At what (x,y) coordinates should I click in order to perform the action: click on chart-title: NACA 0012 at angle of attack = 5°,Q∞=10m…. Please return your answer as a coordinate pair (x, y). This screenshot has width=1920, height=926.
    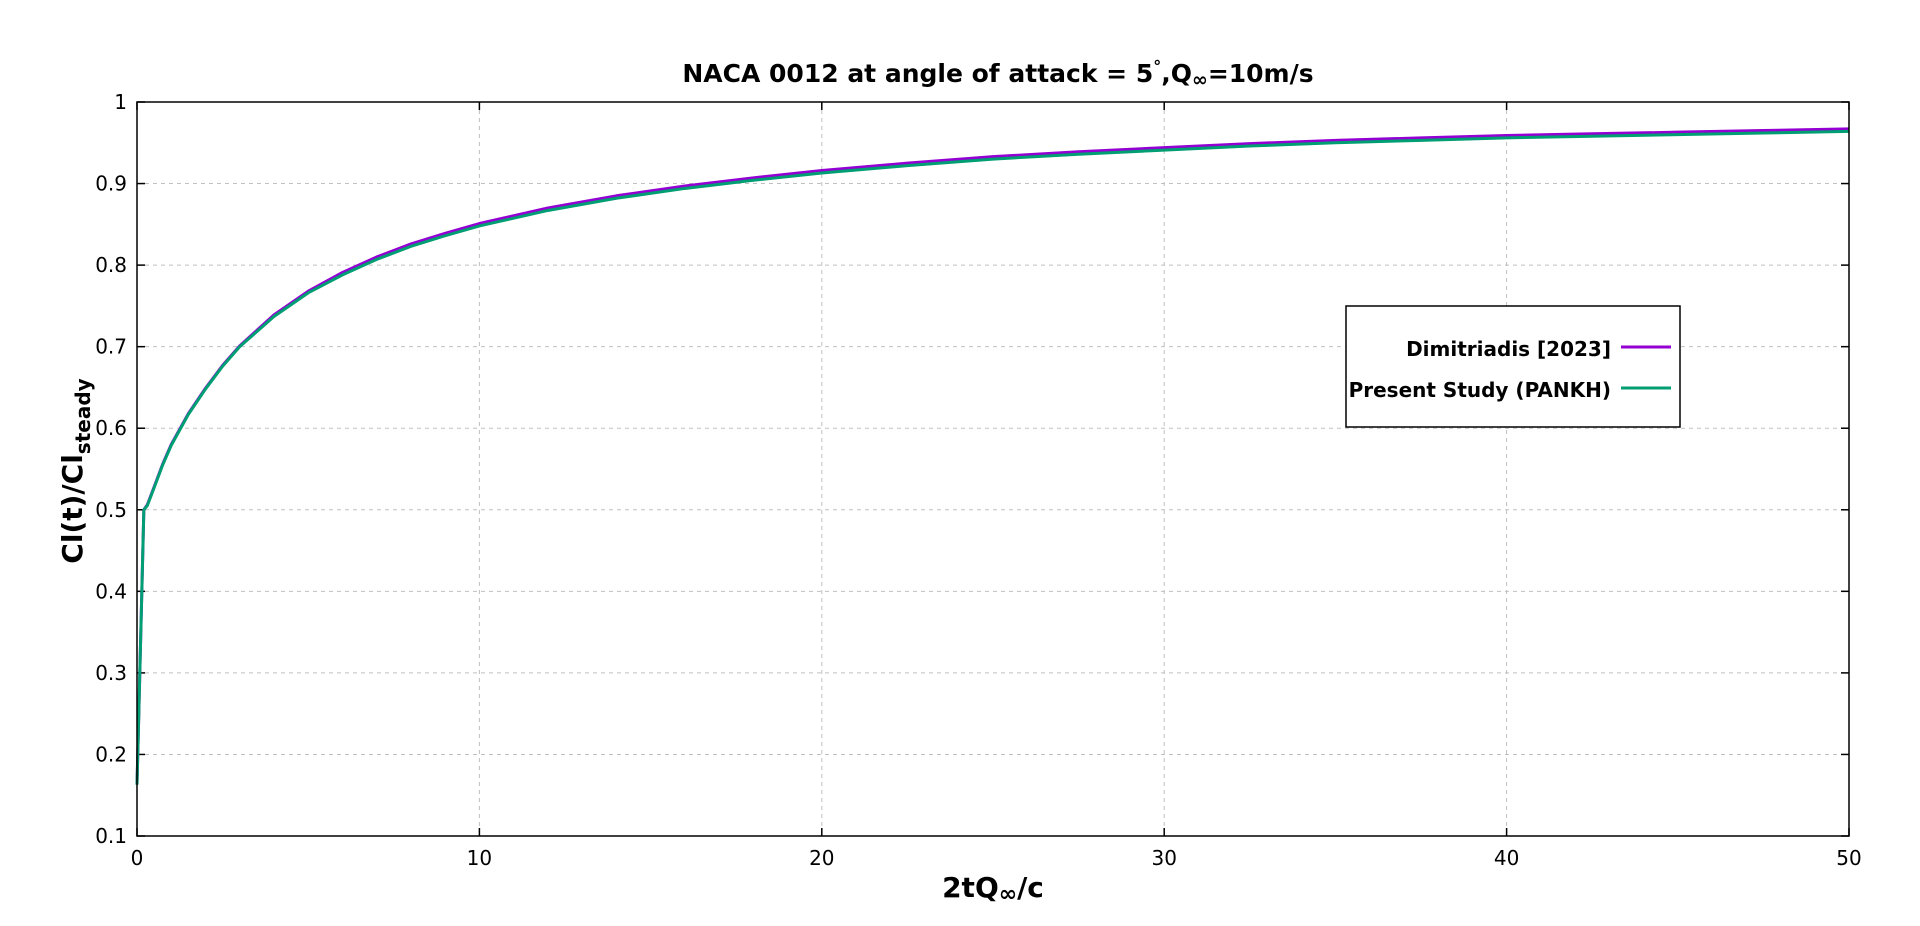
    Looking at the image, I should click on (997, 74).